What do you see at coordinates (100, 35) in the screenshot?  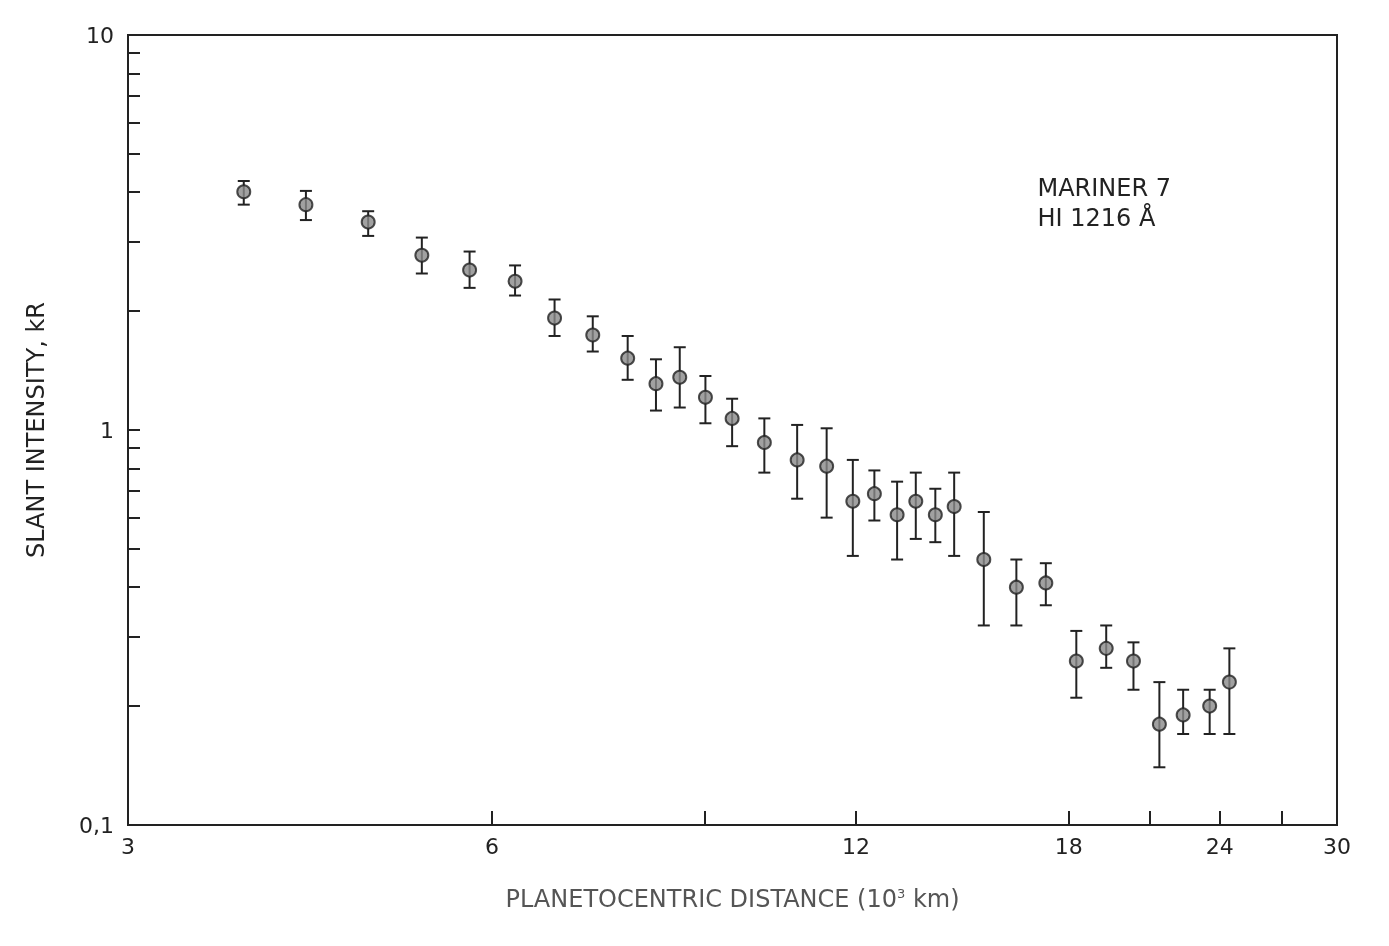 I see `y-tick-label: 10` at bounding box center [100, 35].